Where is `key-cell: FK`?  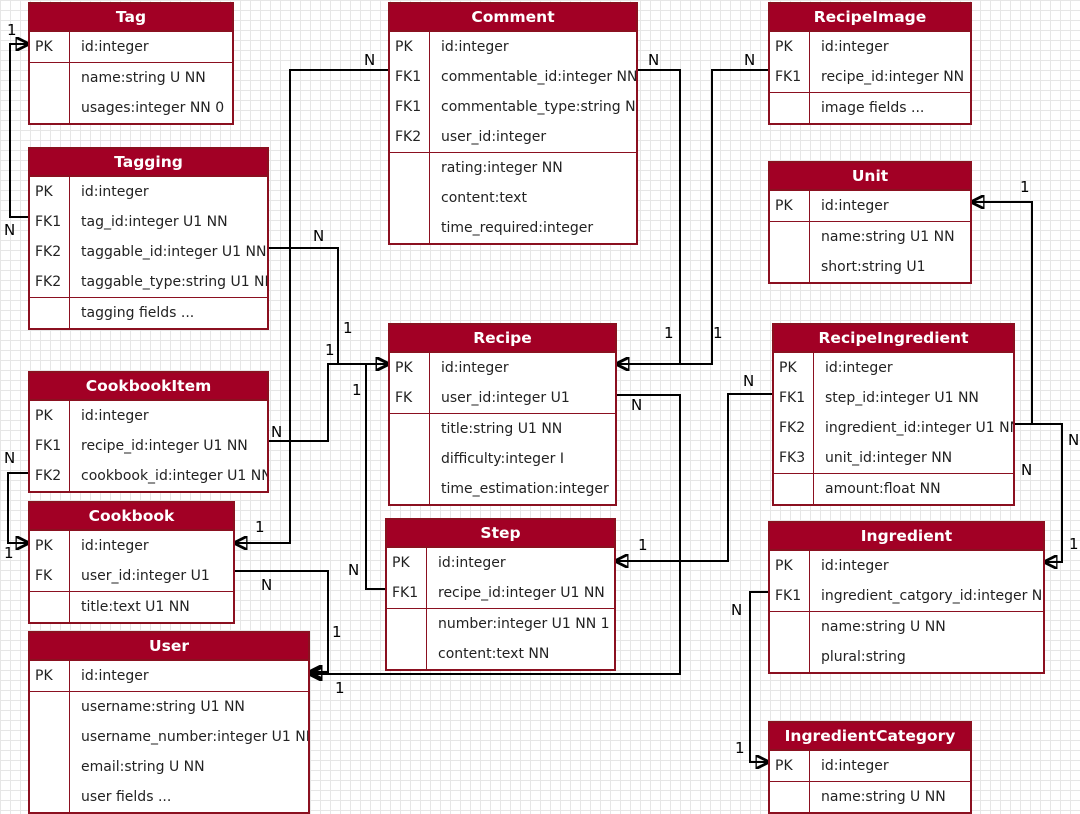 key-cell: FK is located at coordinates (50, 576).